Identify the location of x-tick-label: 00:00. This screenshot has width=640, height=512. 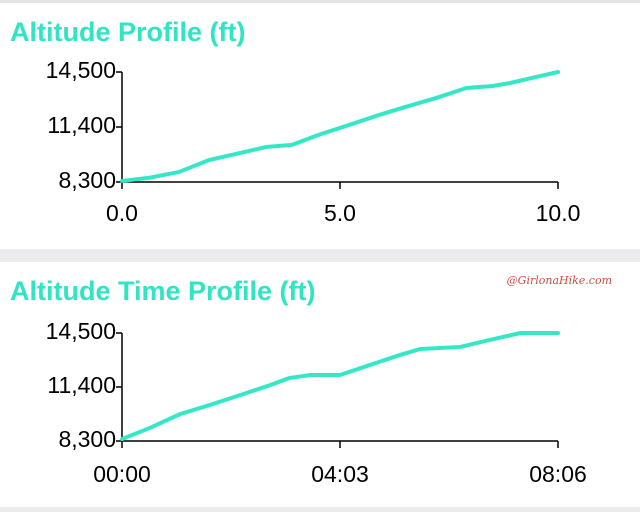
(122, 474).